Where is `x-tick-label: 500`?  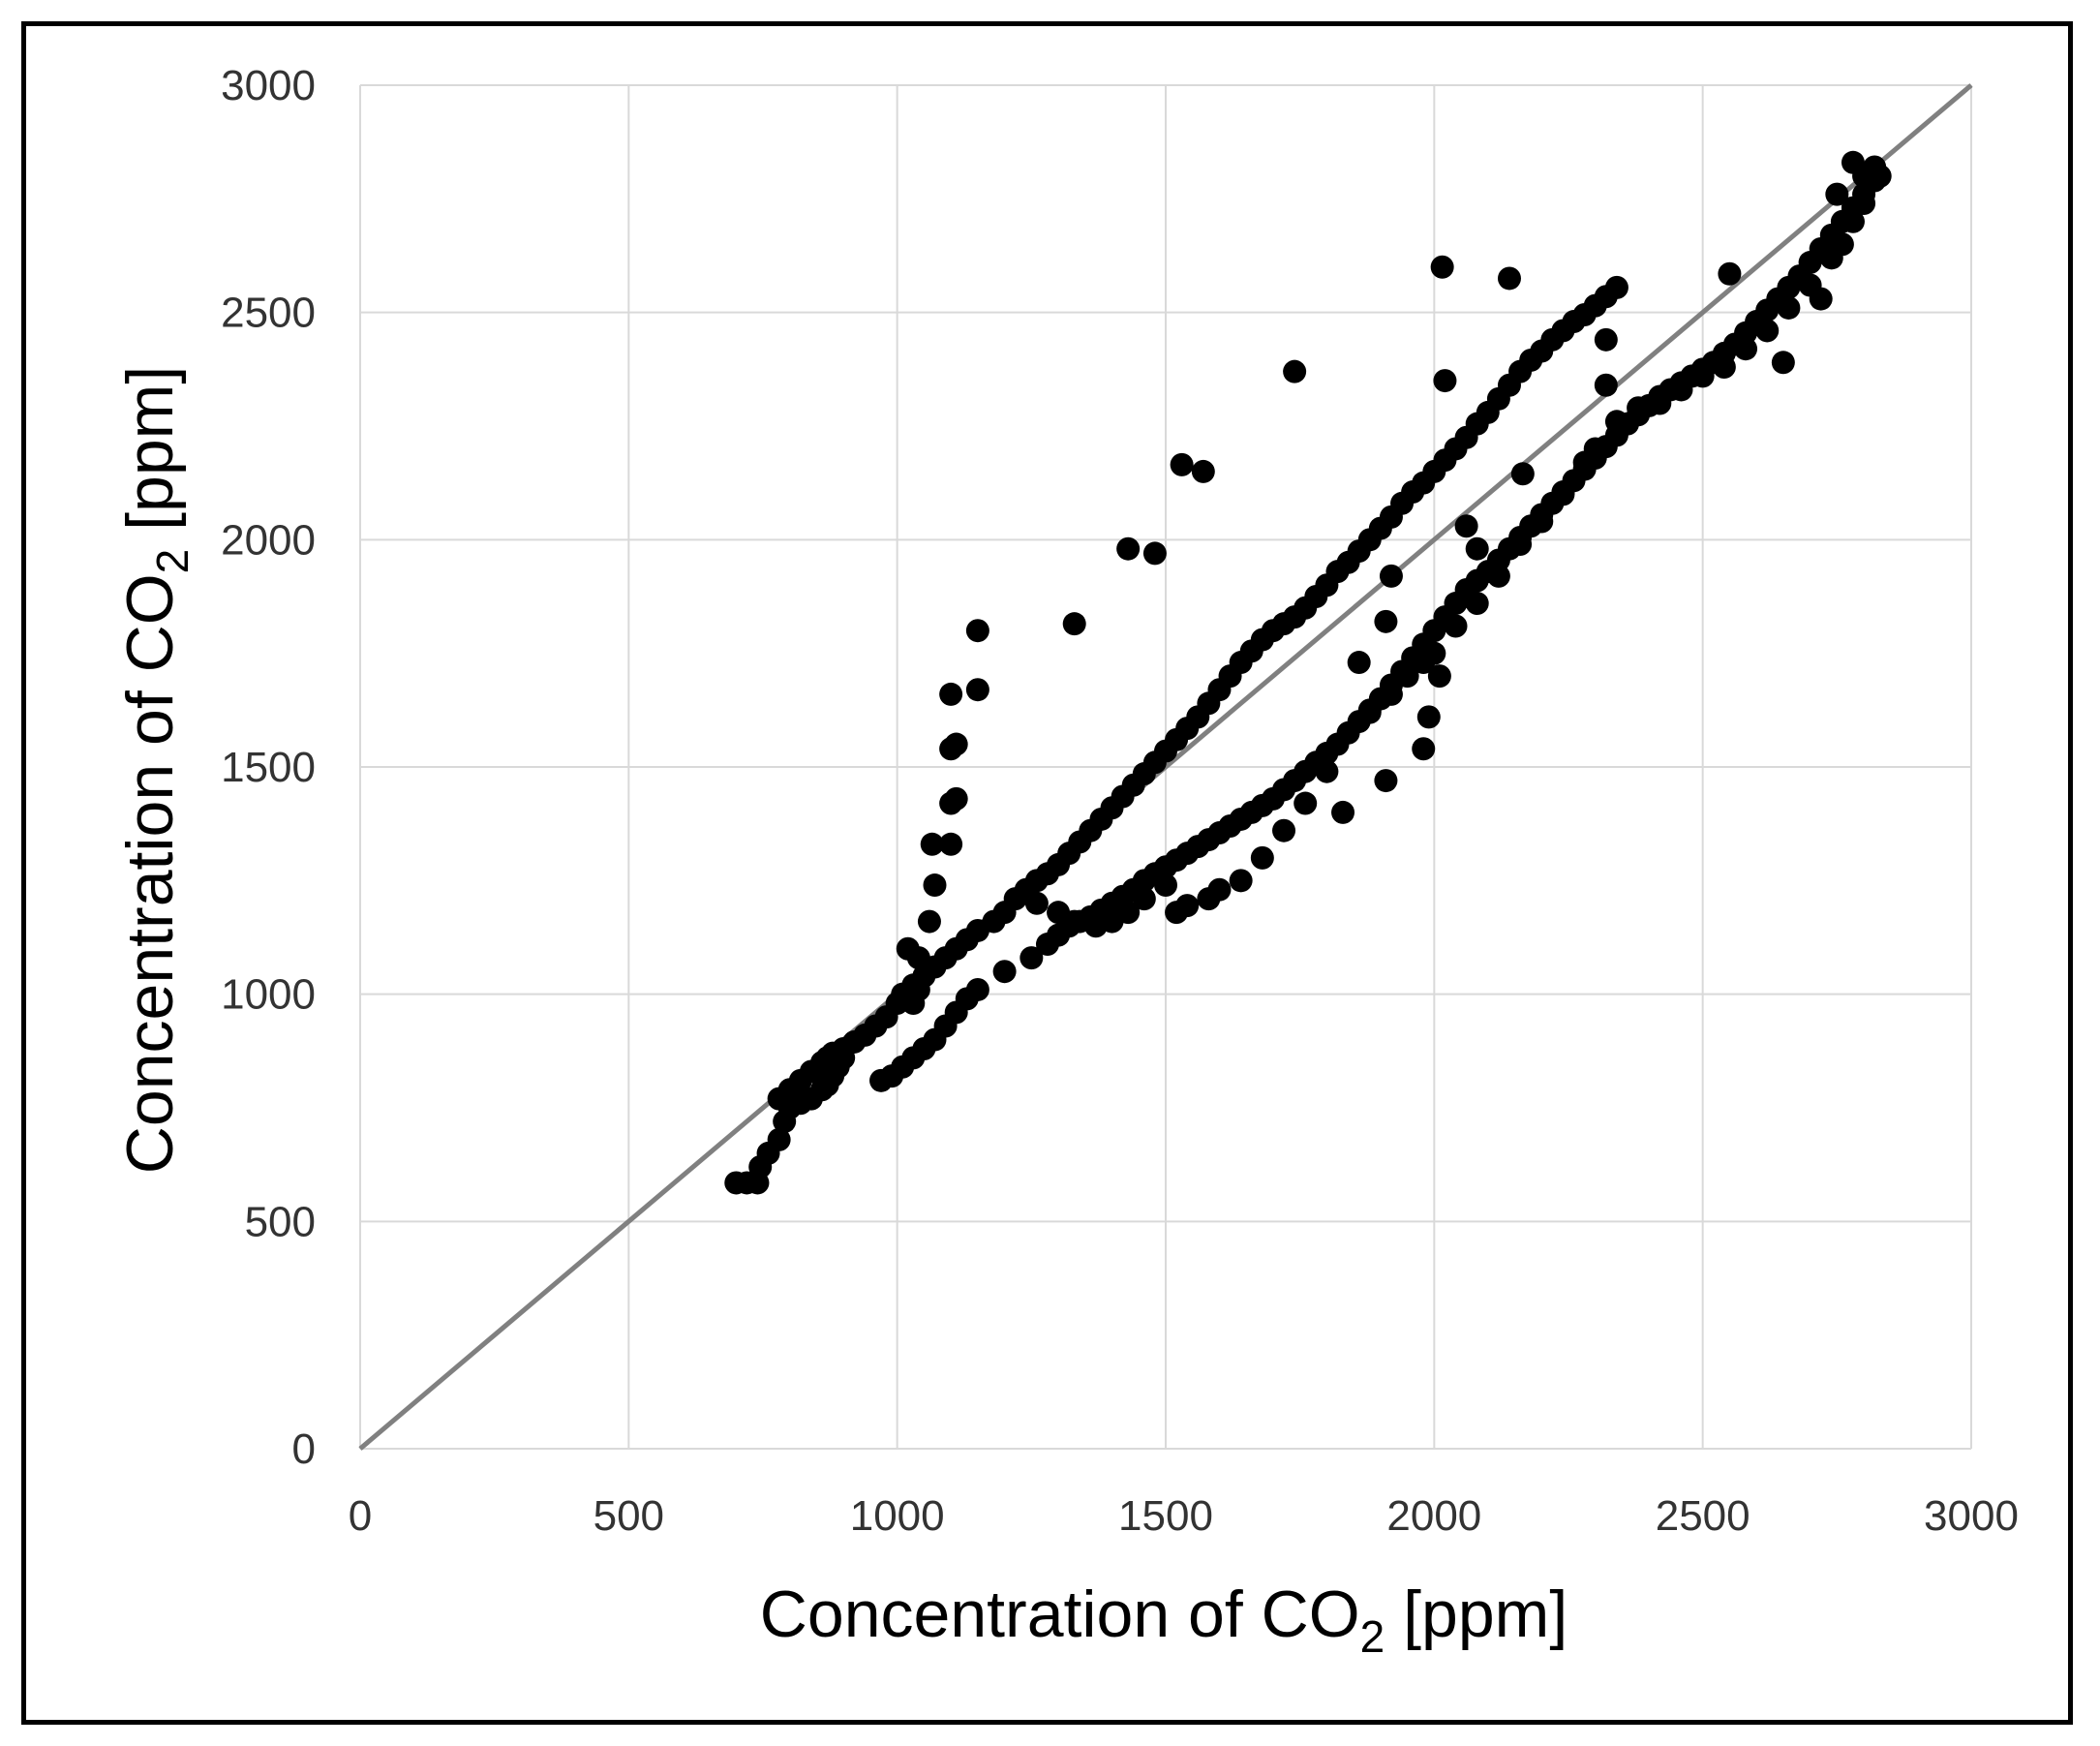
x-tick-label: 500 is located at coordinates (629, 1516).